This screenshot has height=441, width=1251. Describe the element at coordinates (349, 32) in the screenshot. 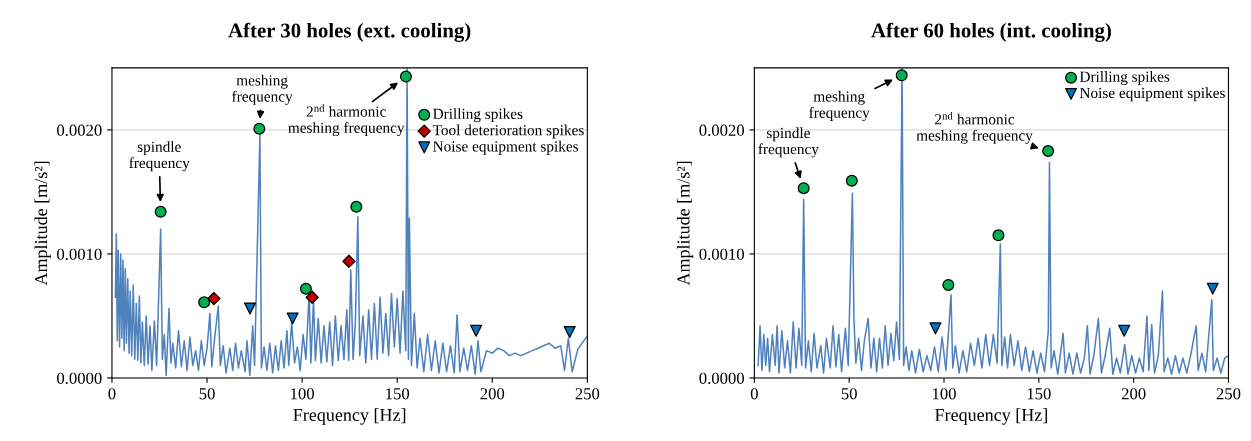

I see `chart-title: After 30 holes (ext. cooling)` at that location.